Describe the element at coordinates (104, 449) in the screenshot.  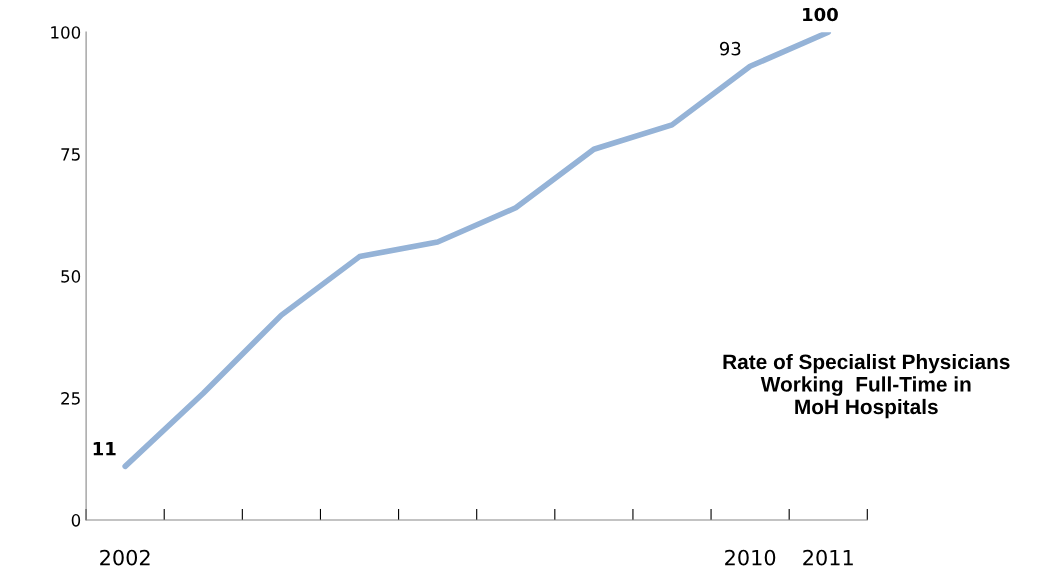
I see `data-label: 11` at that location.